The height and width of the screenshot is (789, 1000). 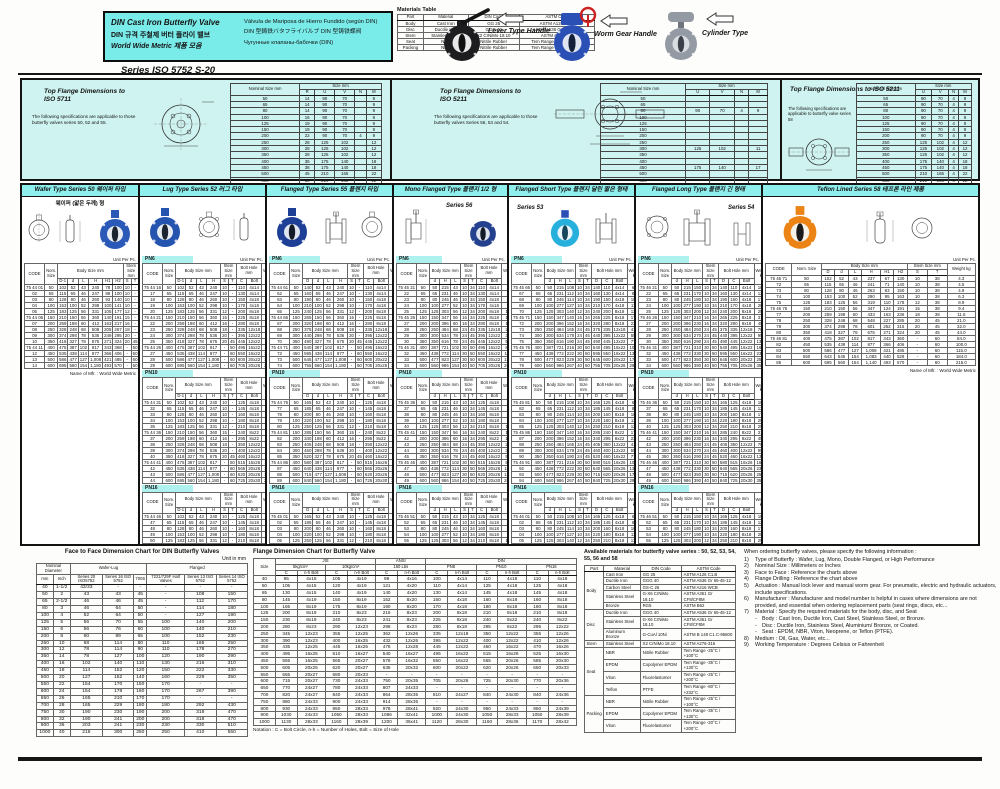 What do you see at coordinates (914, 111) in the screenshot?
I see `table-row: 80 90 70 4 9` at bounding box center [914, 111].